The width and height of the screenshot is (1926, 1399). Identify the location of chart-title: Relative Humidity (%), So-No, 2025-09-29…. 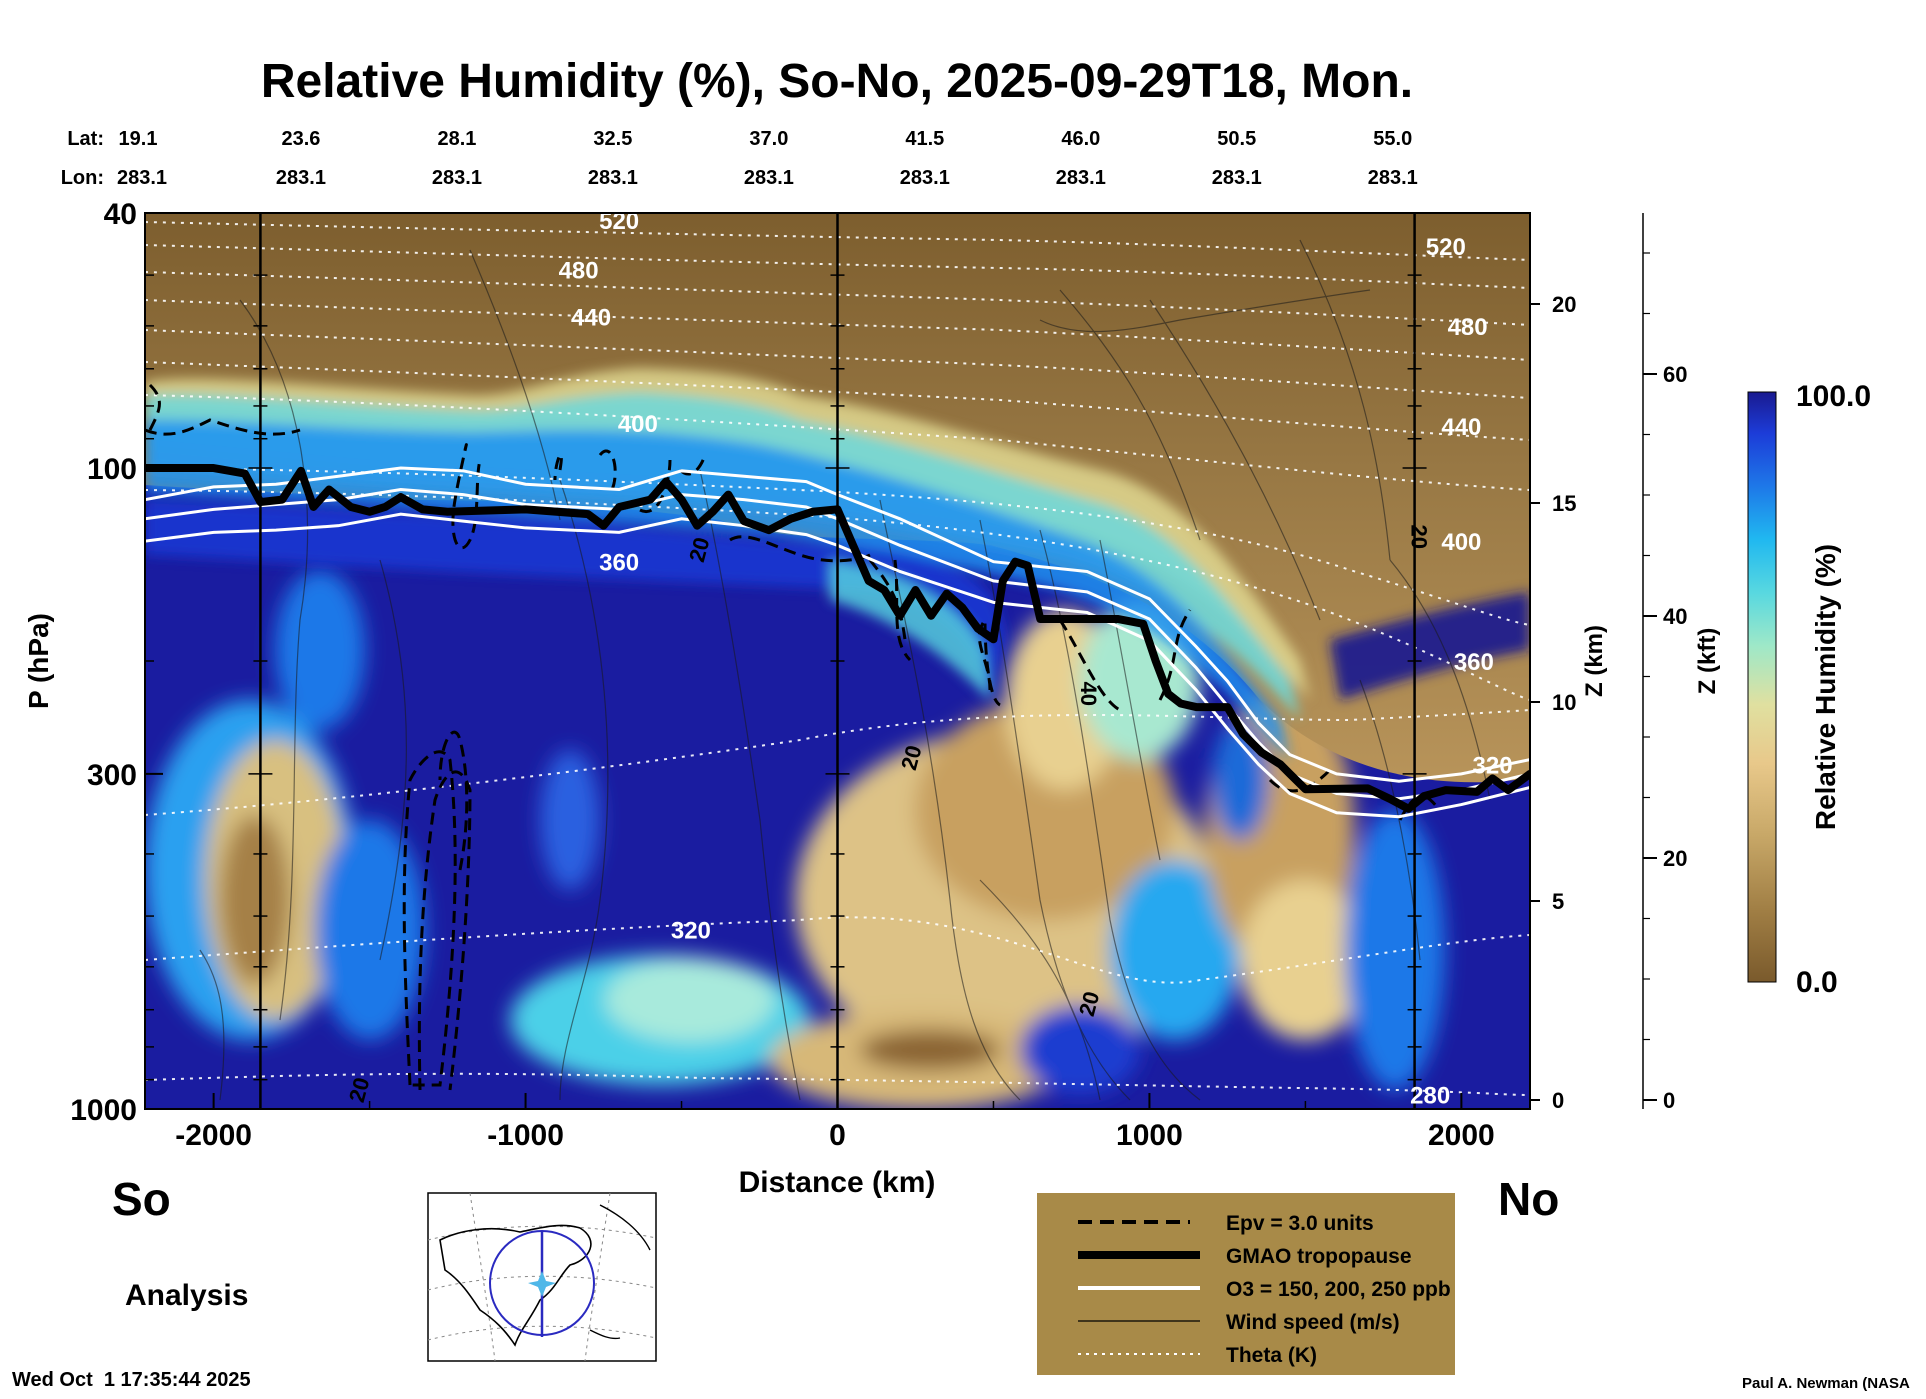
(837, 81).